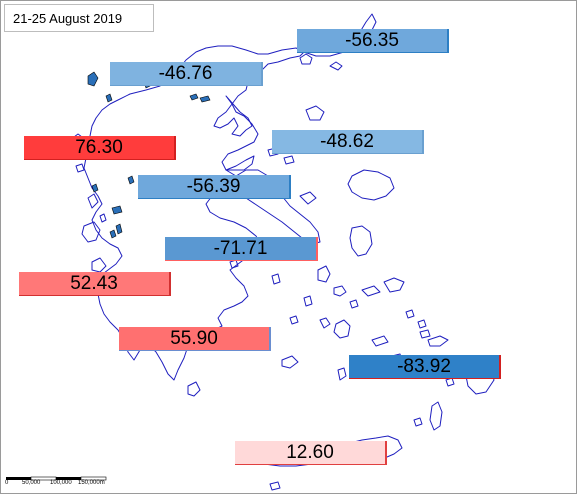 The image size is (577, 494). I want to click on andros-coastline, so click(324, 274).